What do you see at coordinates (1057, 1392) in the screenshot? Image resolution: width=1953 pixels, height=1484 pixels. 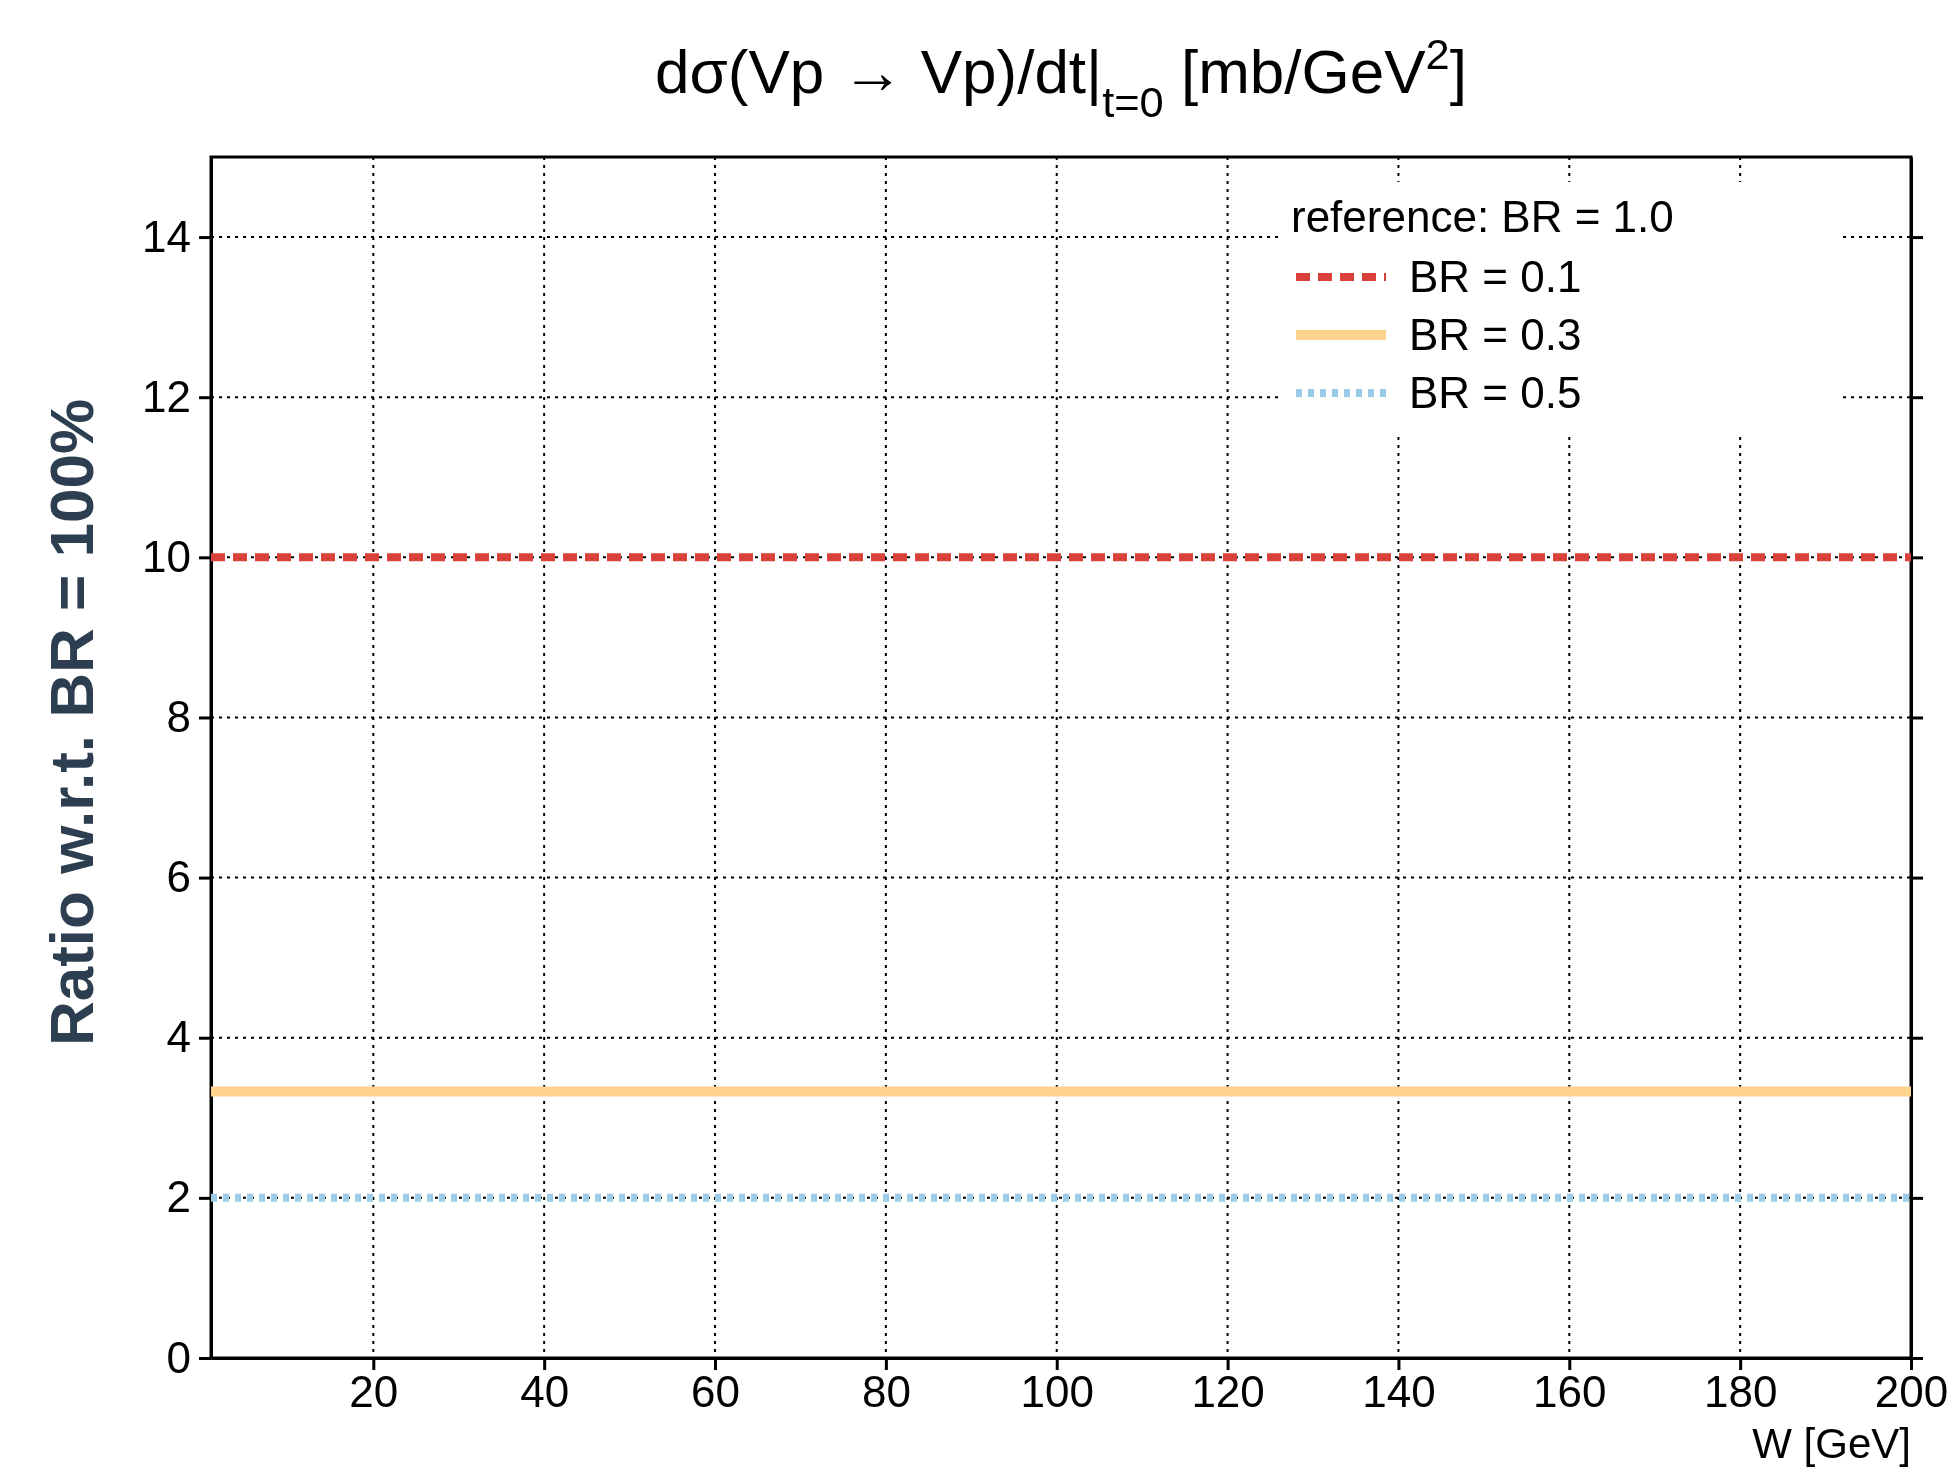 I see `x-tick-label: 100` at bounding box center [1057, 1392].